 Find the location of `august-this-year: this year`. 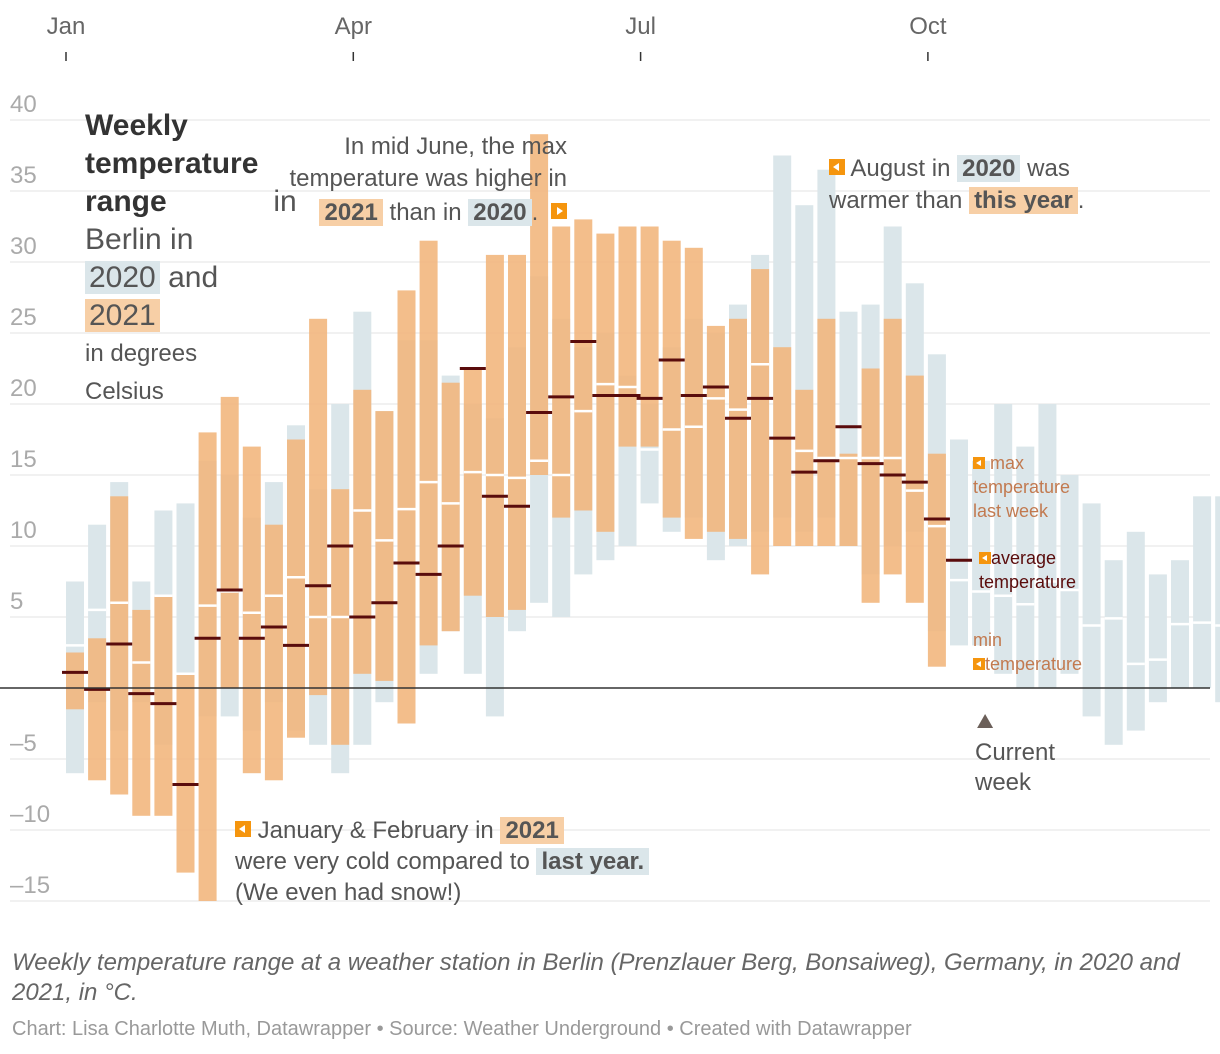

august-this-year: this year is located at coordinates (1023, 200).